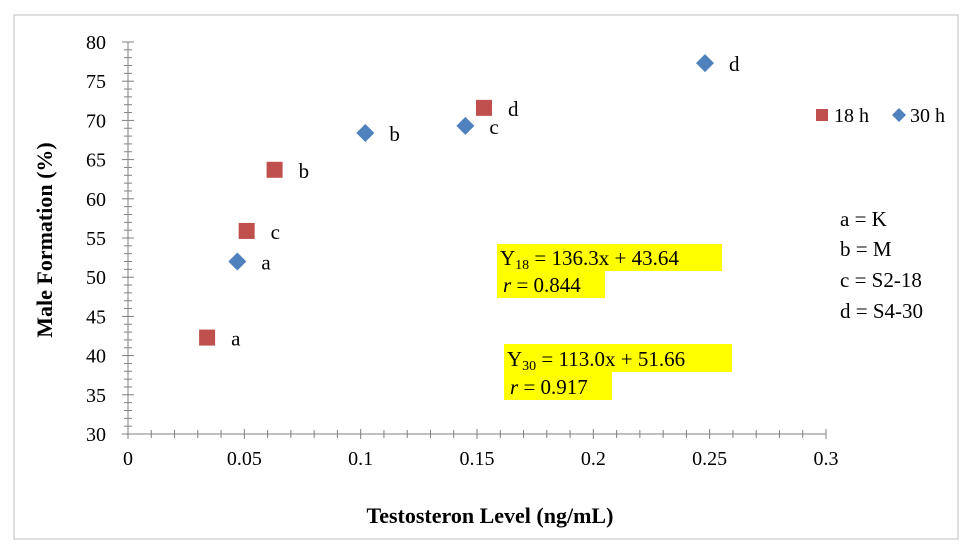  I want to click on key-line-c: c = S2-18, so click(881, 280).